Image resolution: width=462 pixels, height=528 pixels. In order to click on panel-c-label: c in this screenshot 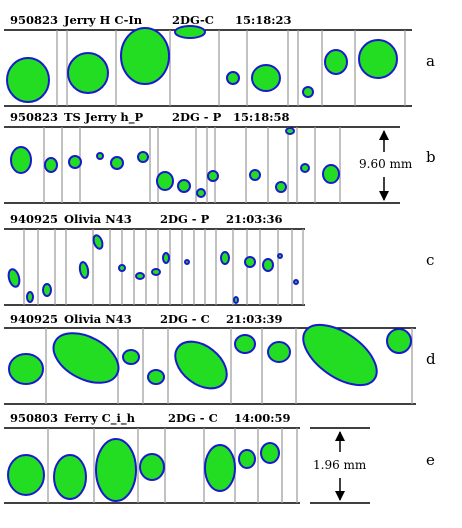, I will do `click(430, 260)`.